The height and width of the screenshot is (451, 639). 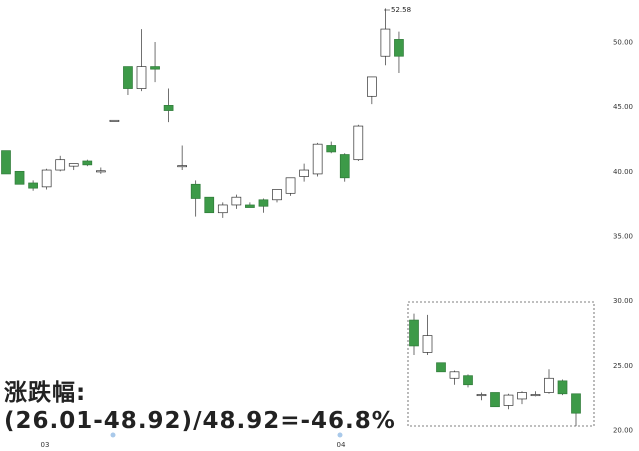 I want to click on change-formula-expression: (26.01-48.92)/48.92=-46.8%, so click(x=200, y=421).